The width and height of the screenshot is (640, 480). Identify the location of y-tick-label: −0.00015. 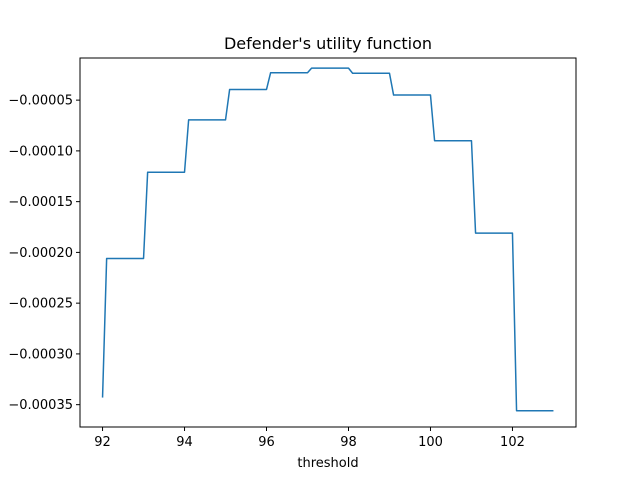
(40, 202).